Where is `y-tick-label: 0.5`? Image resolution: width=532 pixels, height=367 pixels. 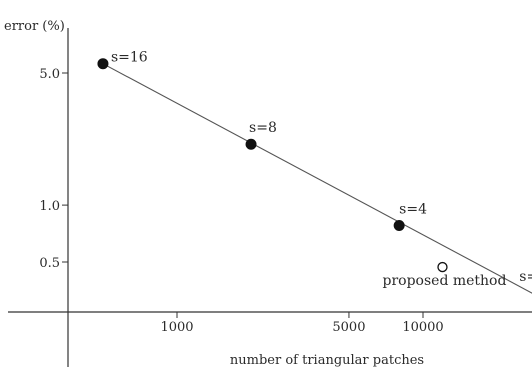 y-tick-label: 0.5 is located at coordinates (49, 263).